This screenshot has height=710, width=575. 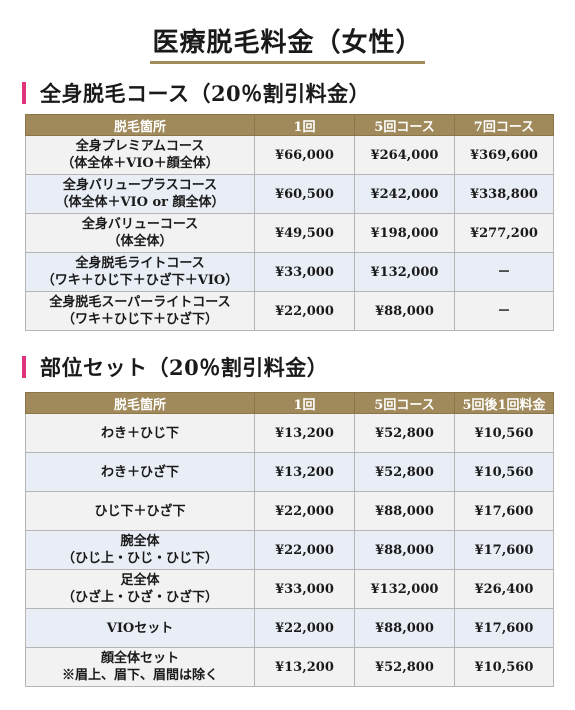 I want to click on section-heading-text: 全身脱毛コース（20％割引料金）, so click(x=205, y=93).